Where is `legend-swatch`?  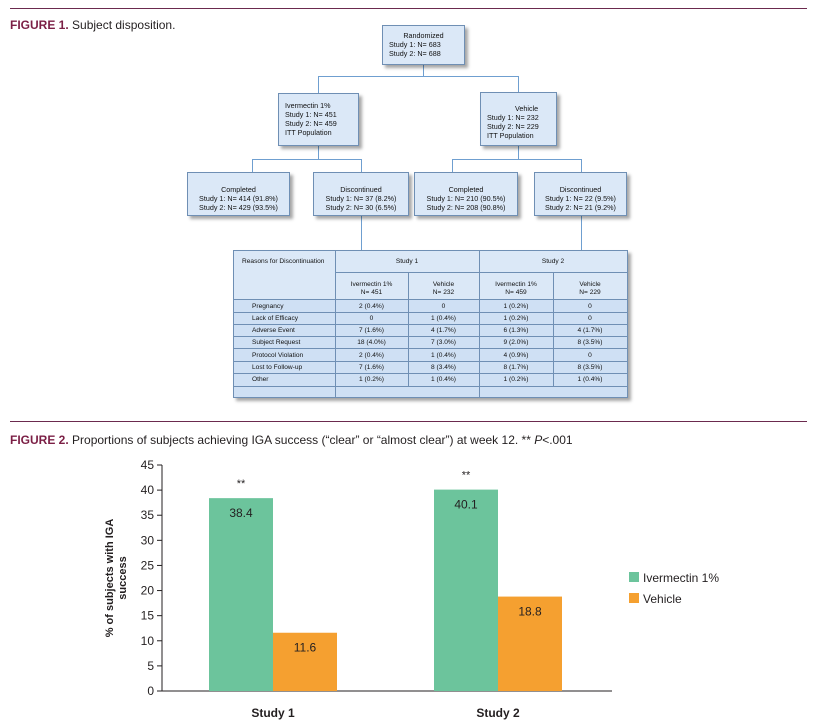 legend-swatch is located at coordinates (634, 598).